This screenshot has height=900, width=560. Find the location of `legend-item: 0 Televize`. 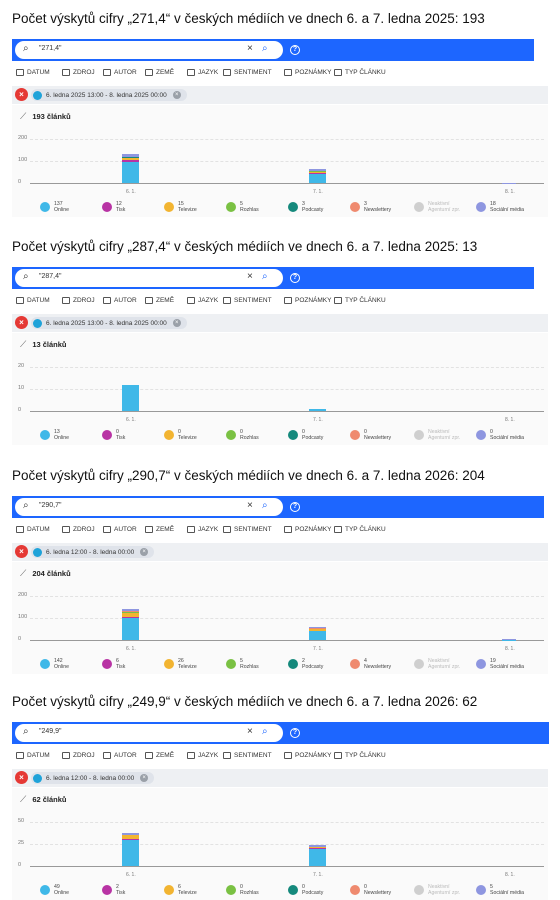

legend-item: 0 Televize is located at coordinates (180, 435).